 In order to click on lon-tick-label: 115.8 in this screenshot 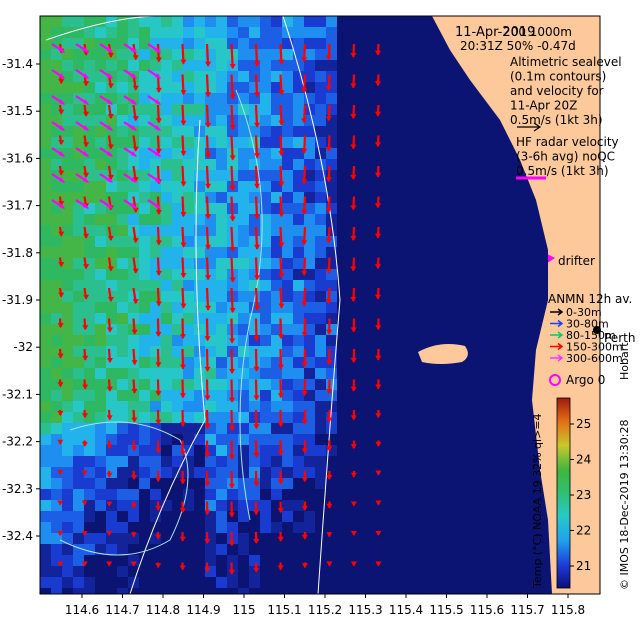, I will do `click(568, 610)`.